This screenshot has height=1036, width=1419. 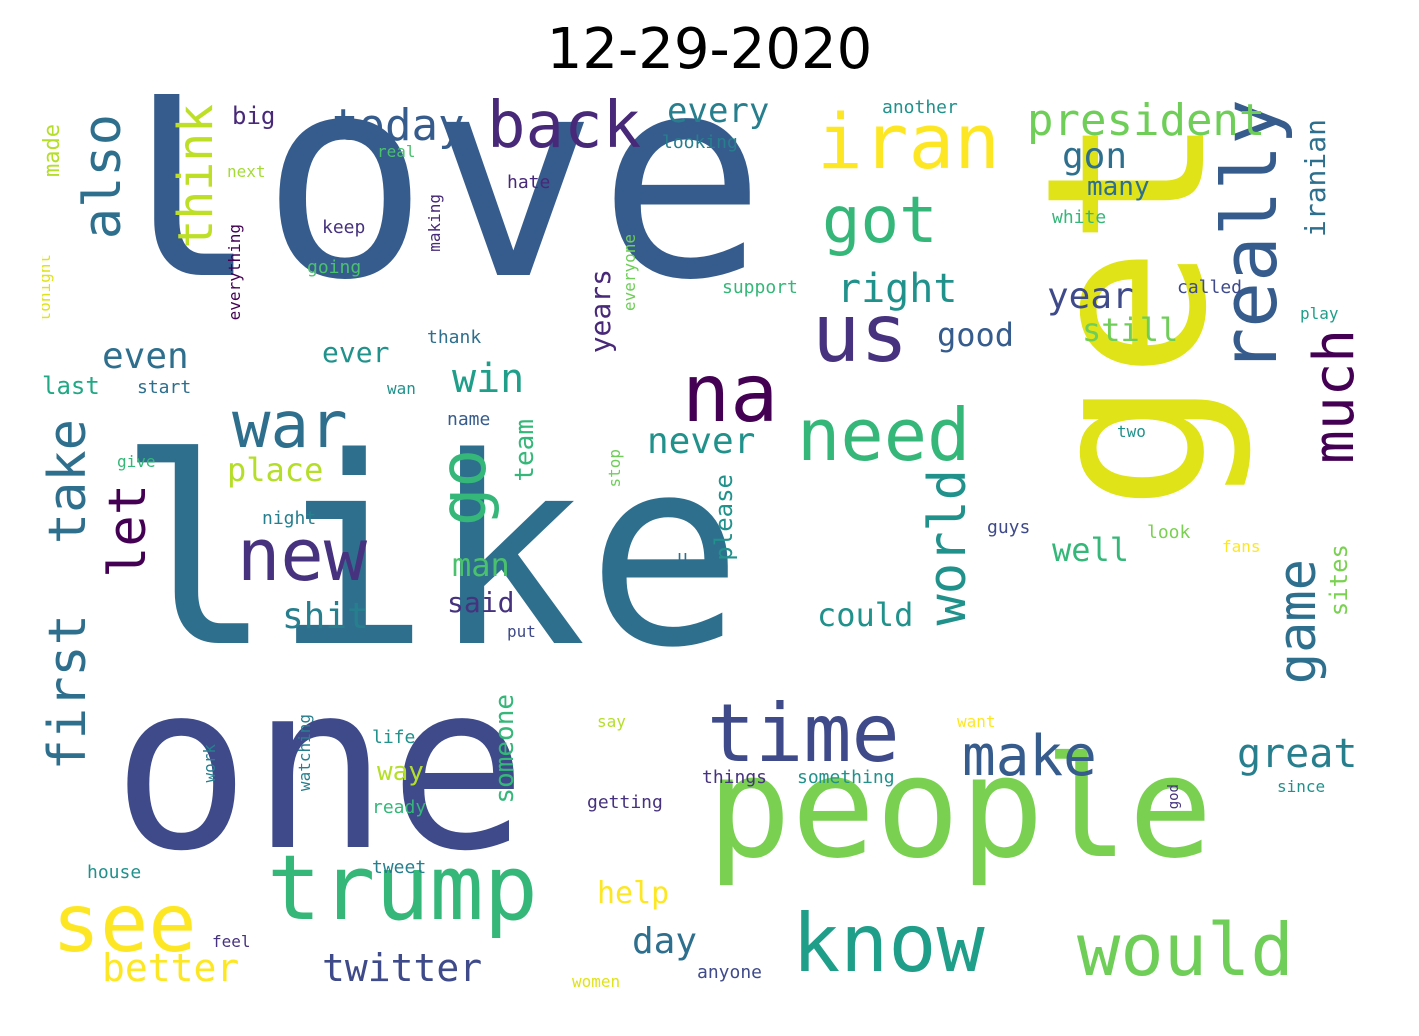 I want to click on word-could: could, so click(x=865, y=615).